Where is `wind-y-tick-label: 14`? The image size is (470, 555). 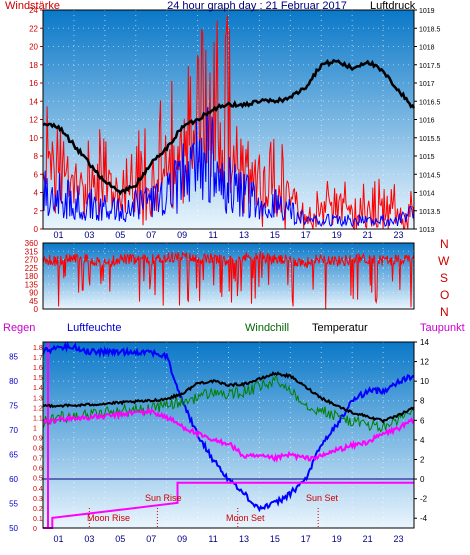
wind-y-tick-label: 14 is located at coordinates (33, 101).